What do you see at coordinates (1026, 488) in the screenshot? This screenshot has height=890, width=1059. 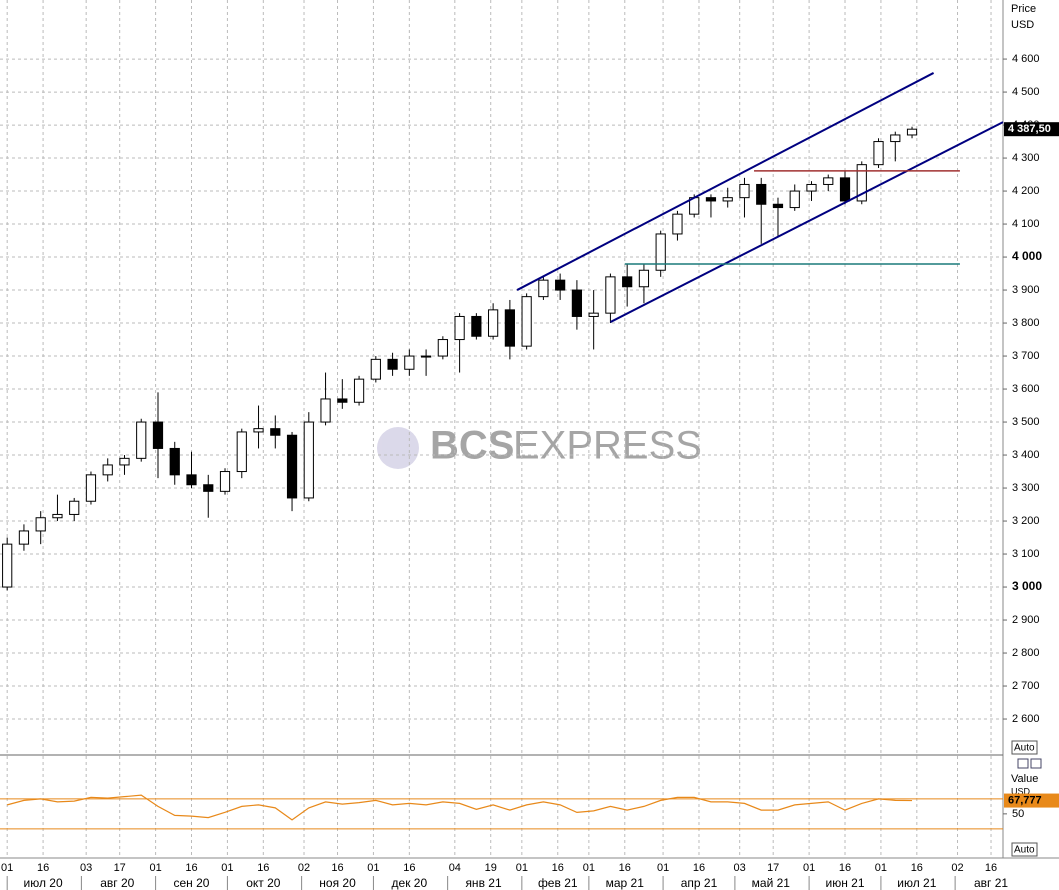 I see `y-tick-label: 3 300` at bounding box center [1026, 488].